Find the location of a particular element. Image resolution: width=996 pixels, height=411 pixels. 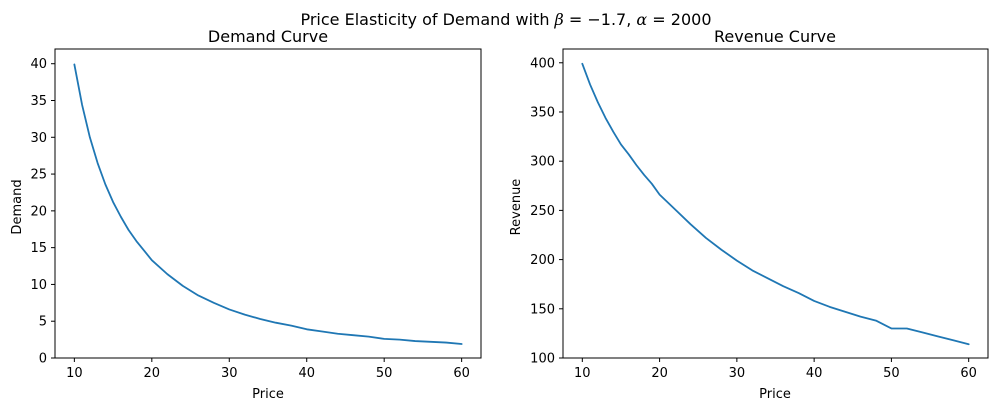

demand-ytick-label-30: 30 is located at coordinates (38, 138).